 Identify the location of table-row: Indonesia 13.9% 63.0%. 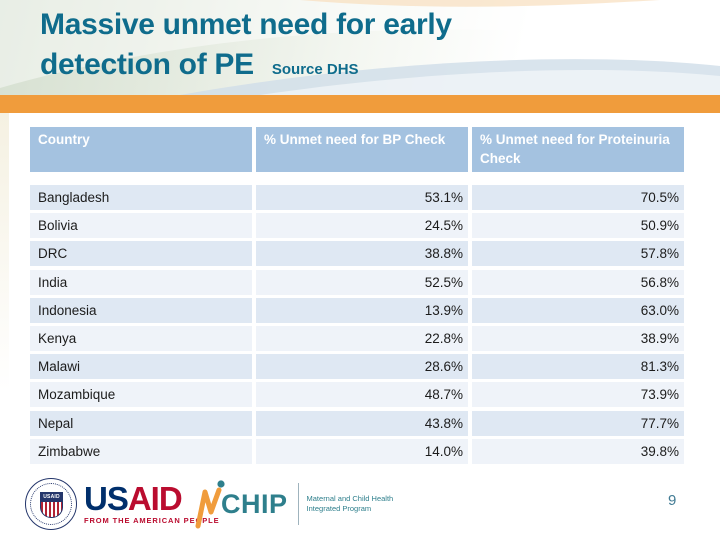
(357, 310).